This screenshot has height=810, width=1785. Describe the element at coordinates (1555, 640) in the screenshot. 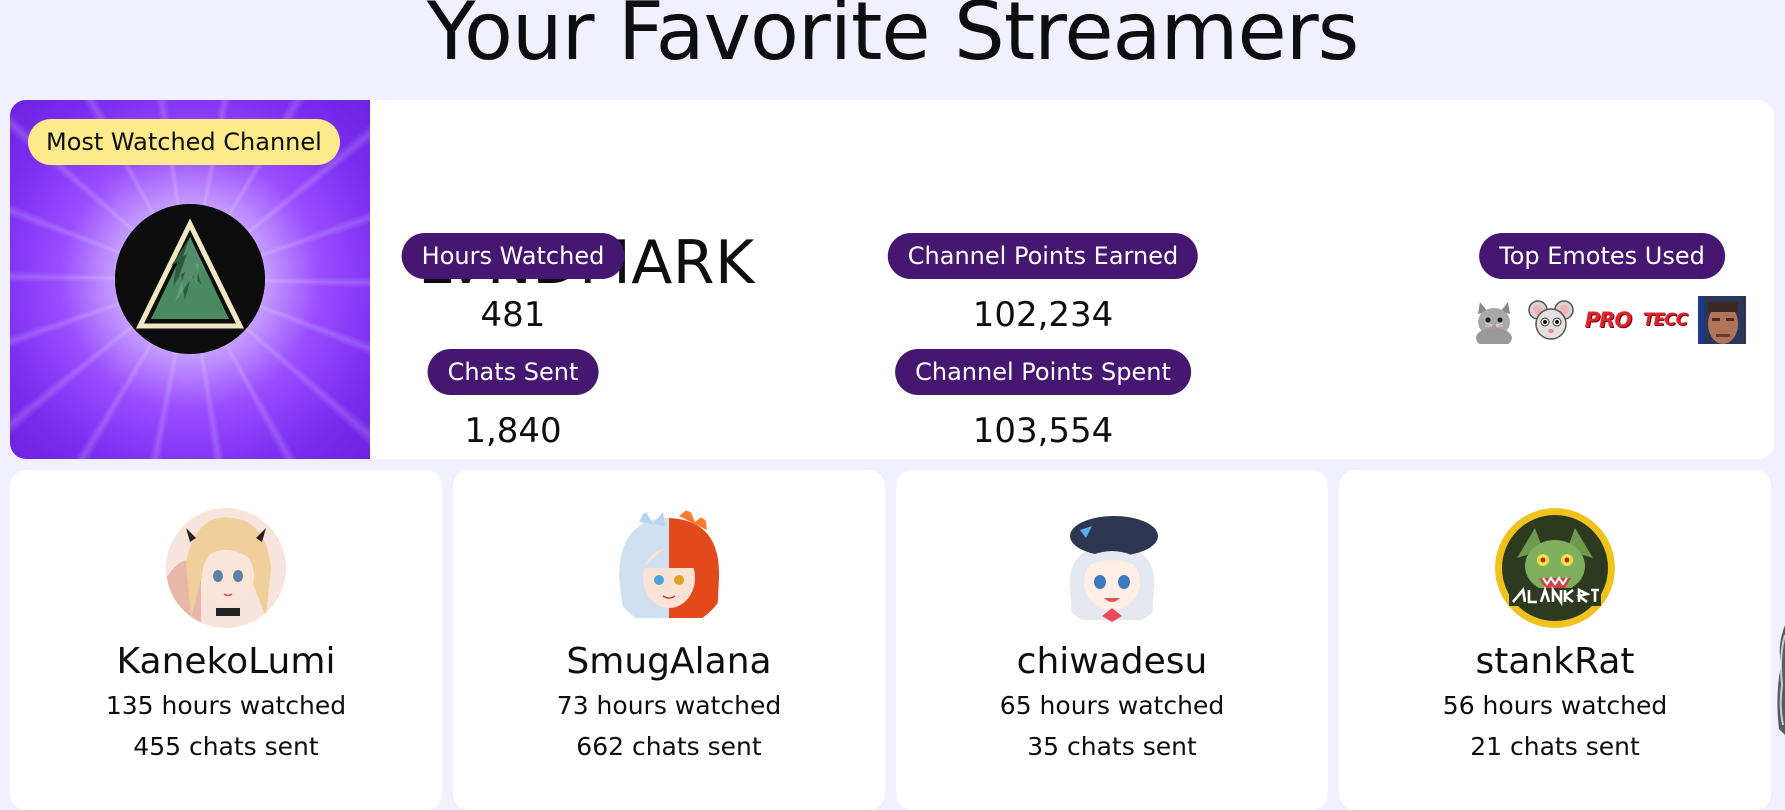

I see `streamer-card: stankRat 56 hours watched 21 chats sent` at that location.